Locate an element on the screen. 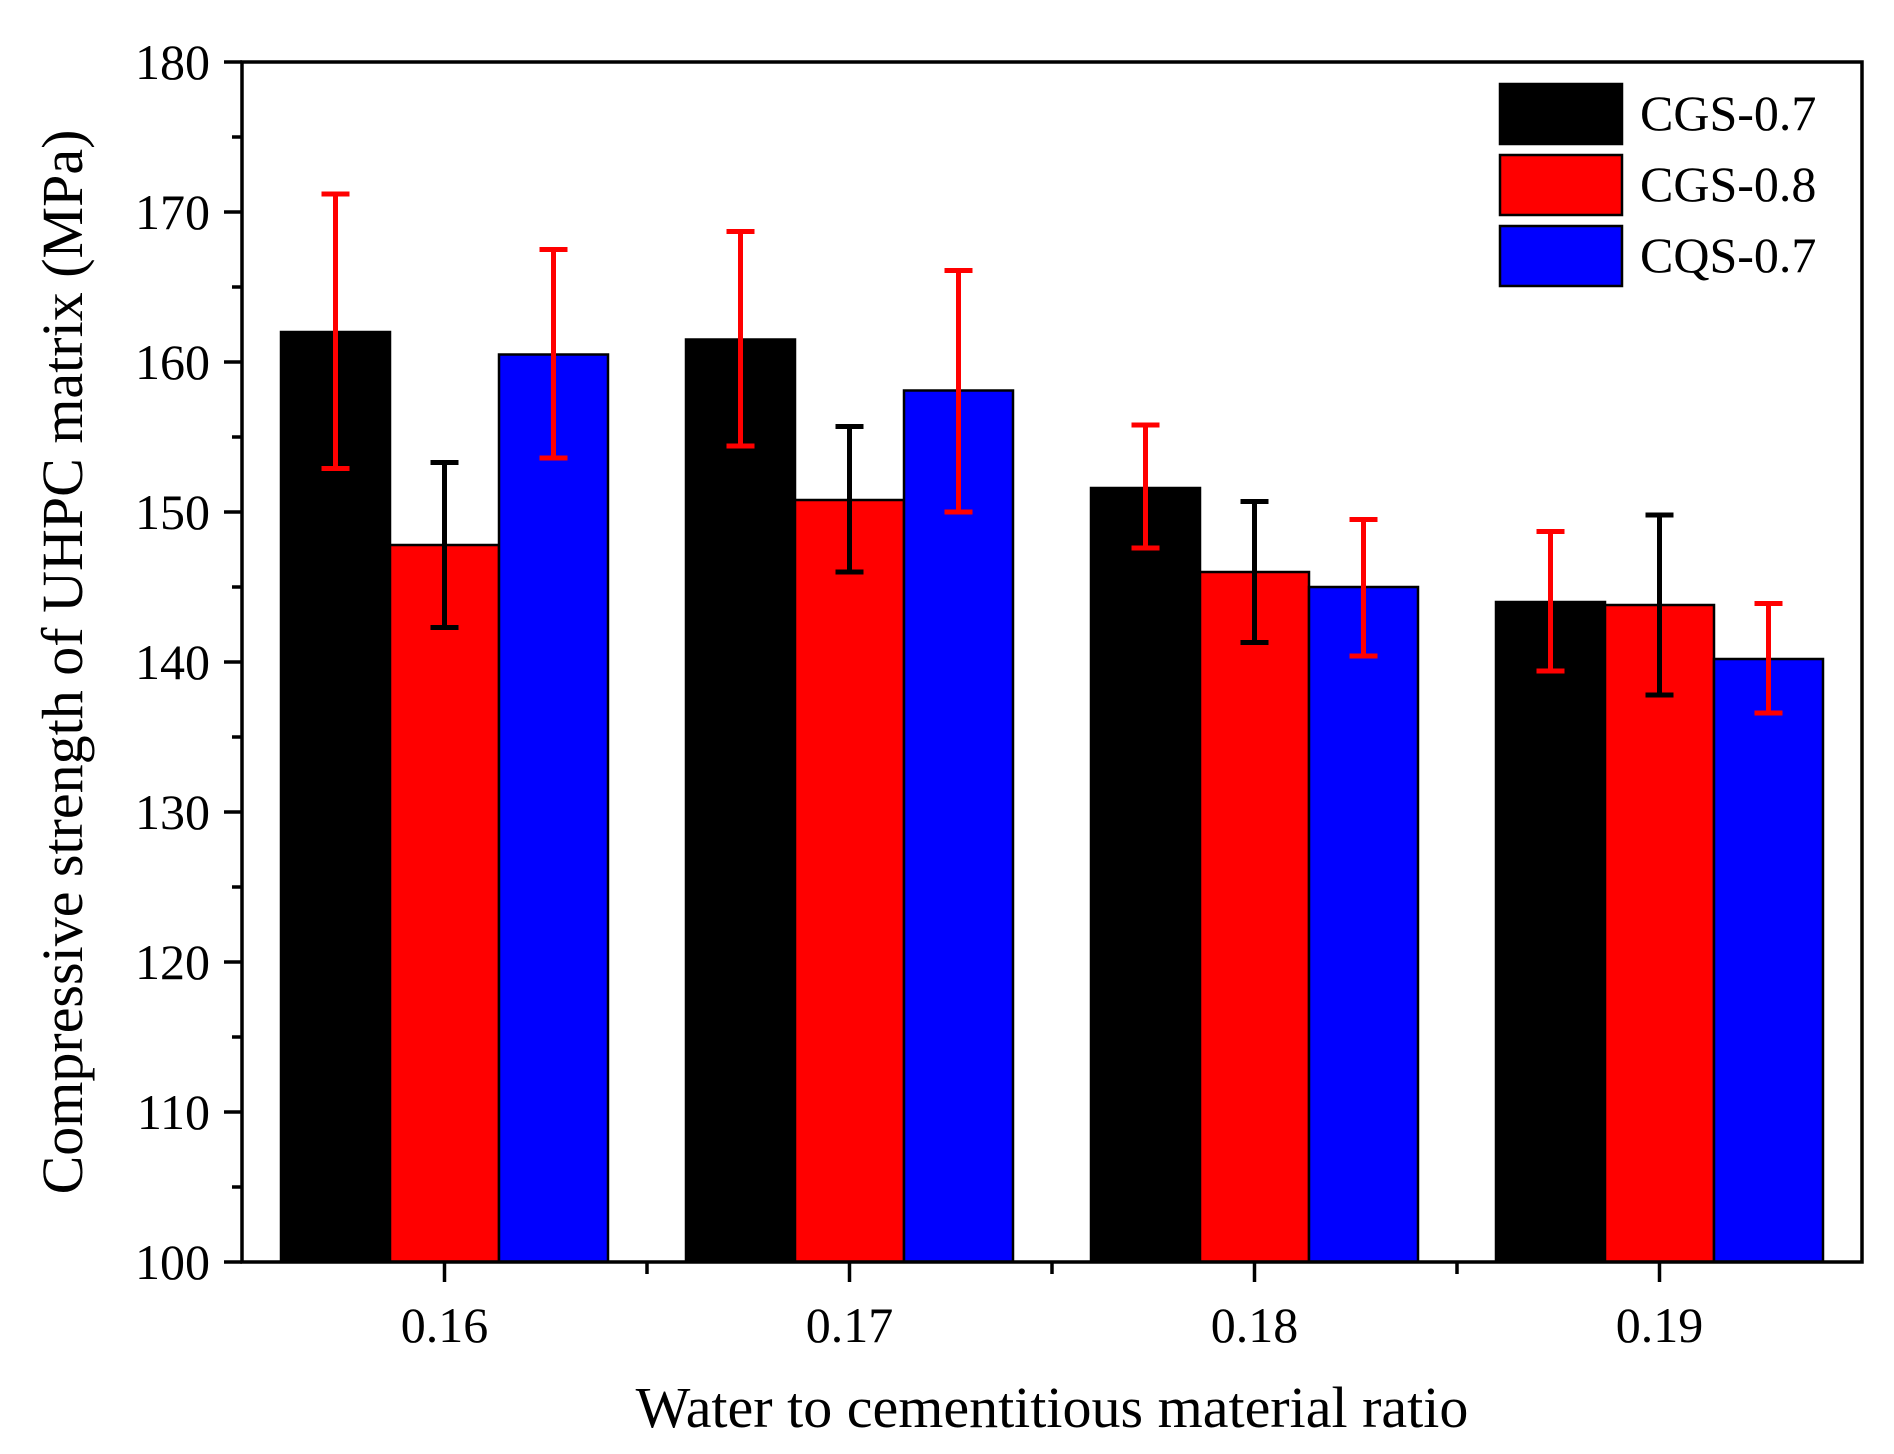 The height and width of the screenshot is (1454, 1894). bar-cqs-0.7-0.19 is located at coordinates (1768, 960).